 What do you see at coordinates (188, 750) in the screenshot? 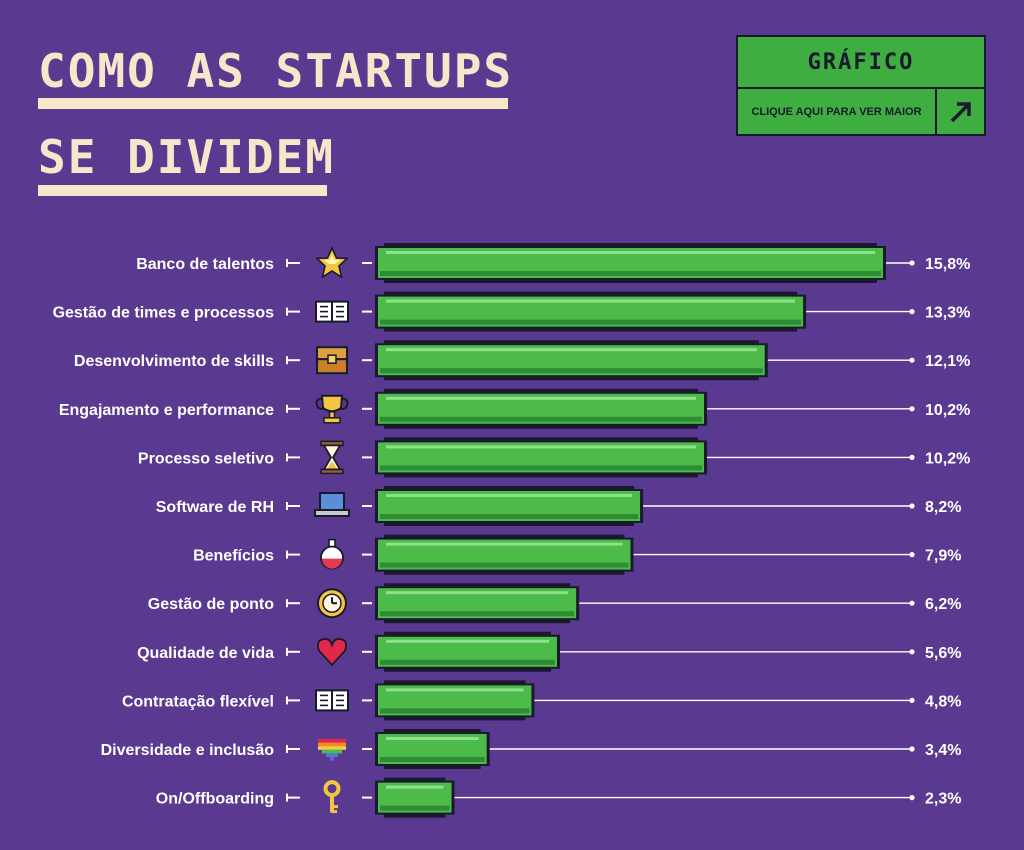
I see `category-label: Diversidade e inclusão` at bounding box center [188, 750].